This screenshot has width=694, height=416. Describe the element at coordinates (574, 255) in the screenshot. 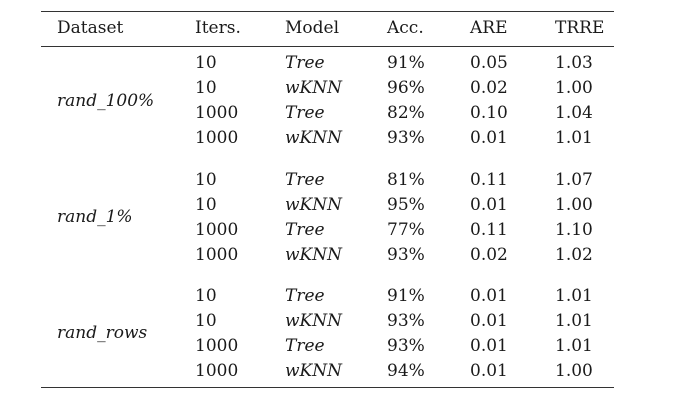

I see `cell-trre: 1.02` at that location.